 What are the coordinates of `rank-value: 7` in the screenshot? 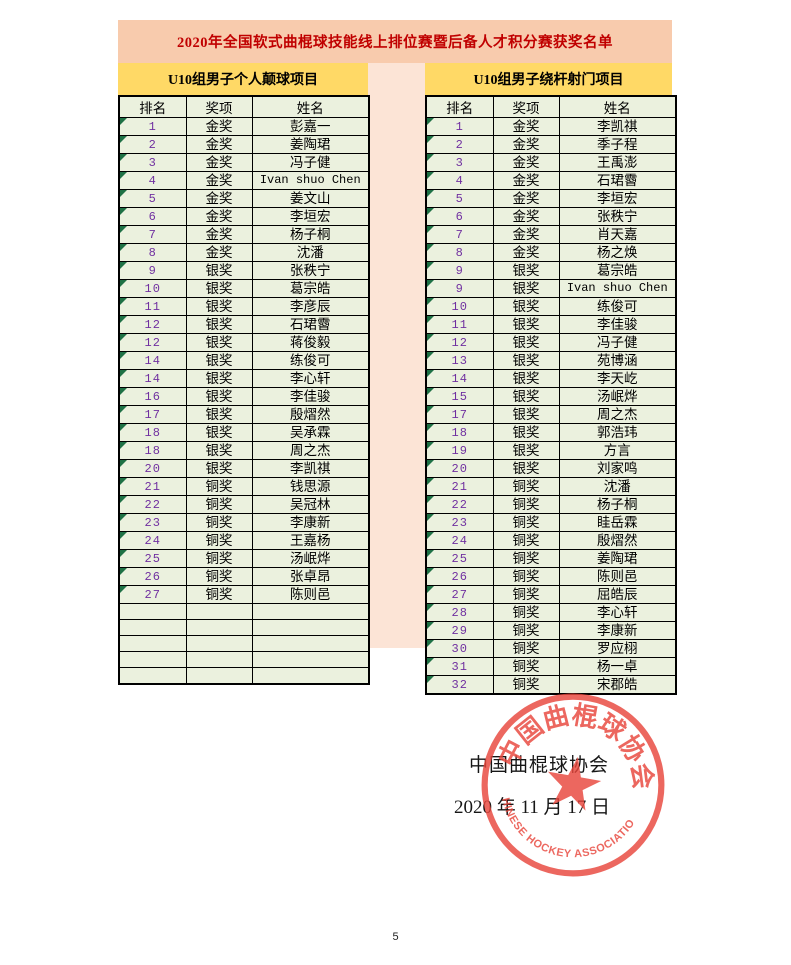 It's located at (459, 235).